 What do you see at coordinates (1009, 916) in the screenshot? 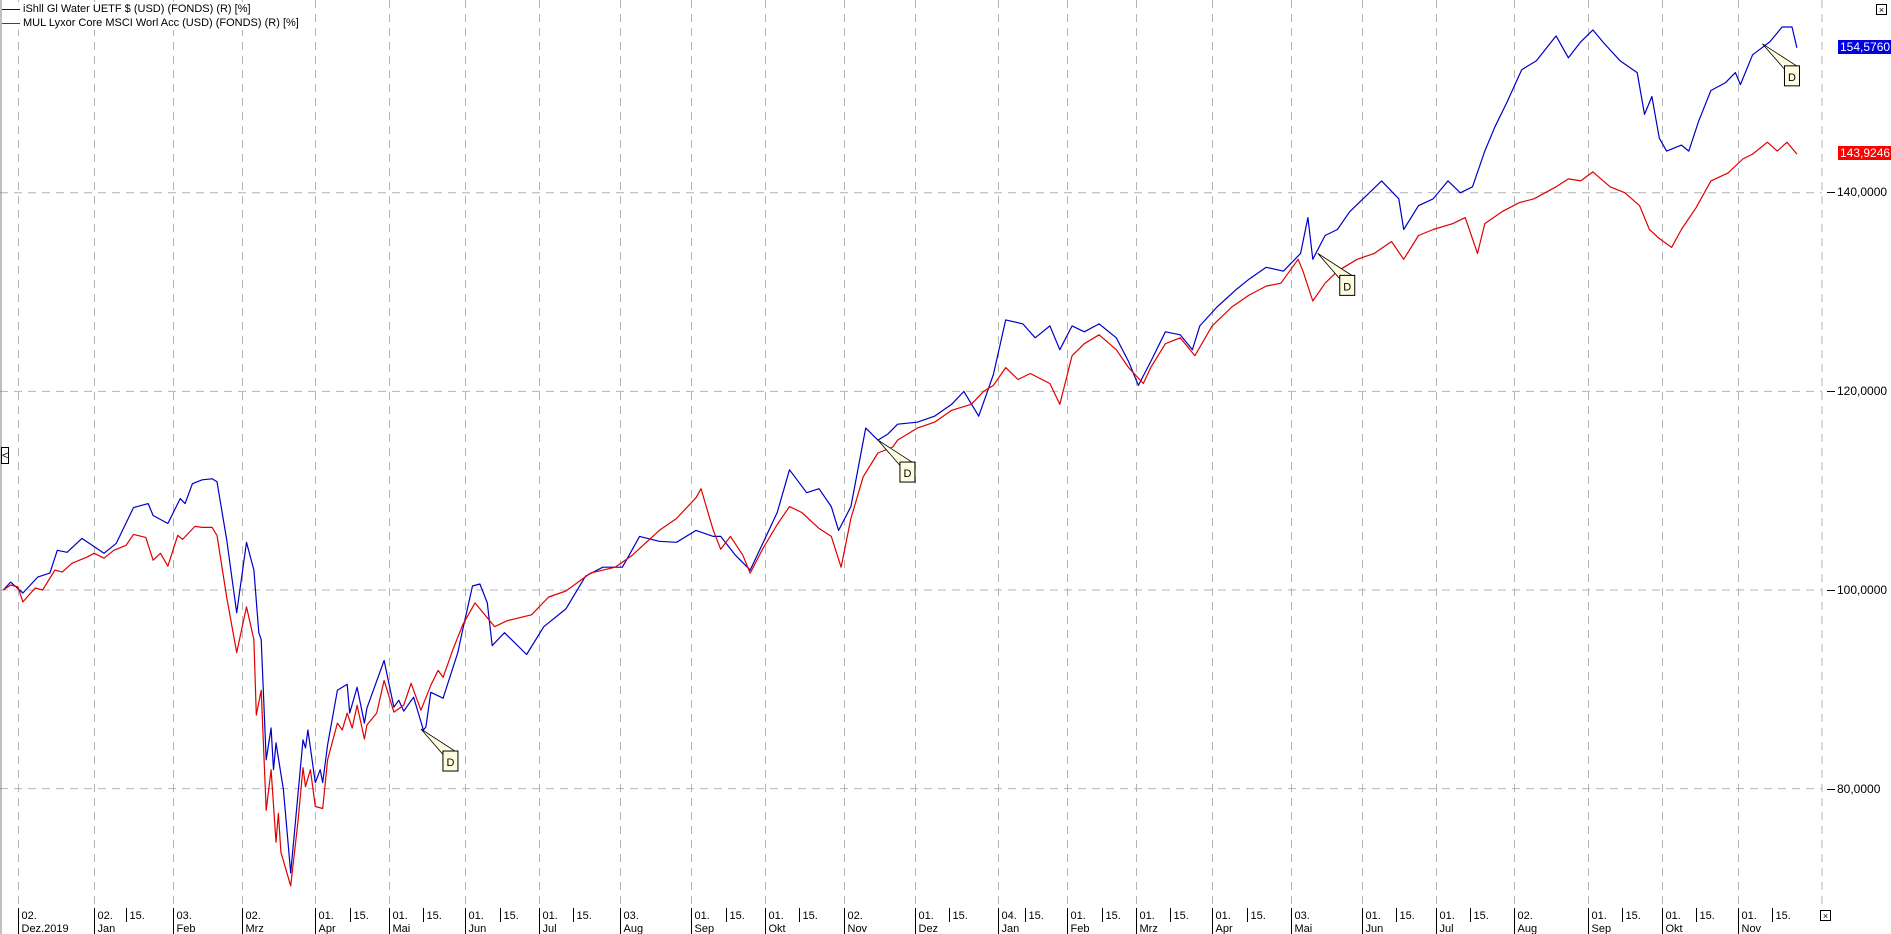
I see `x-tick-label: 04.` at bounding box center [1009, 916].